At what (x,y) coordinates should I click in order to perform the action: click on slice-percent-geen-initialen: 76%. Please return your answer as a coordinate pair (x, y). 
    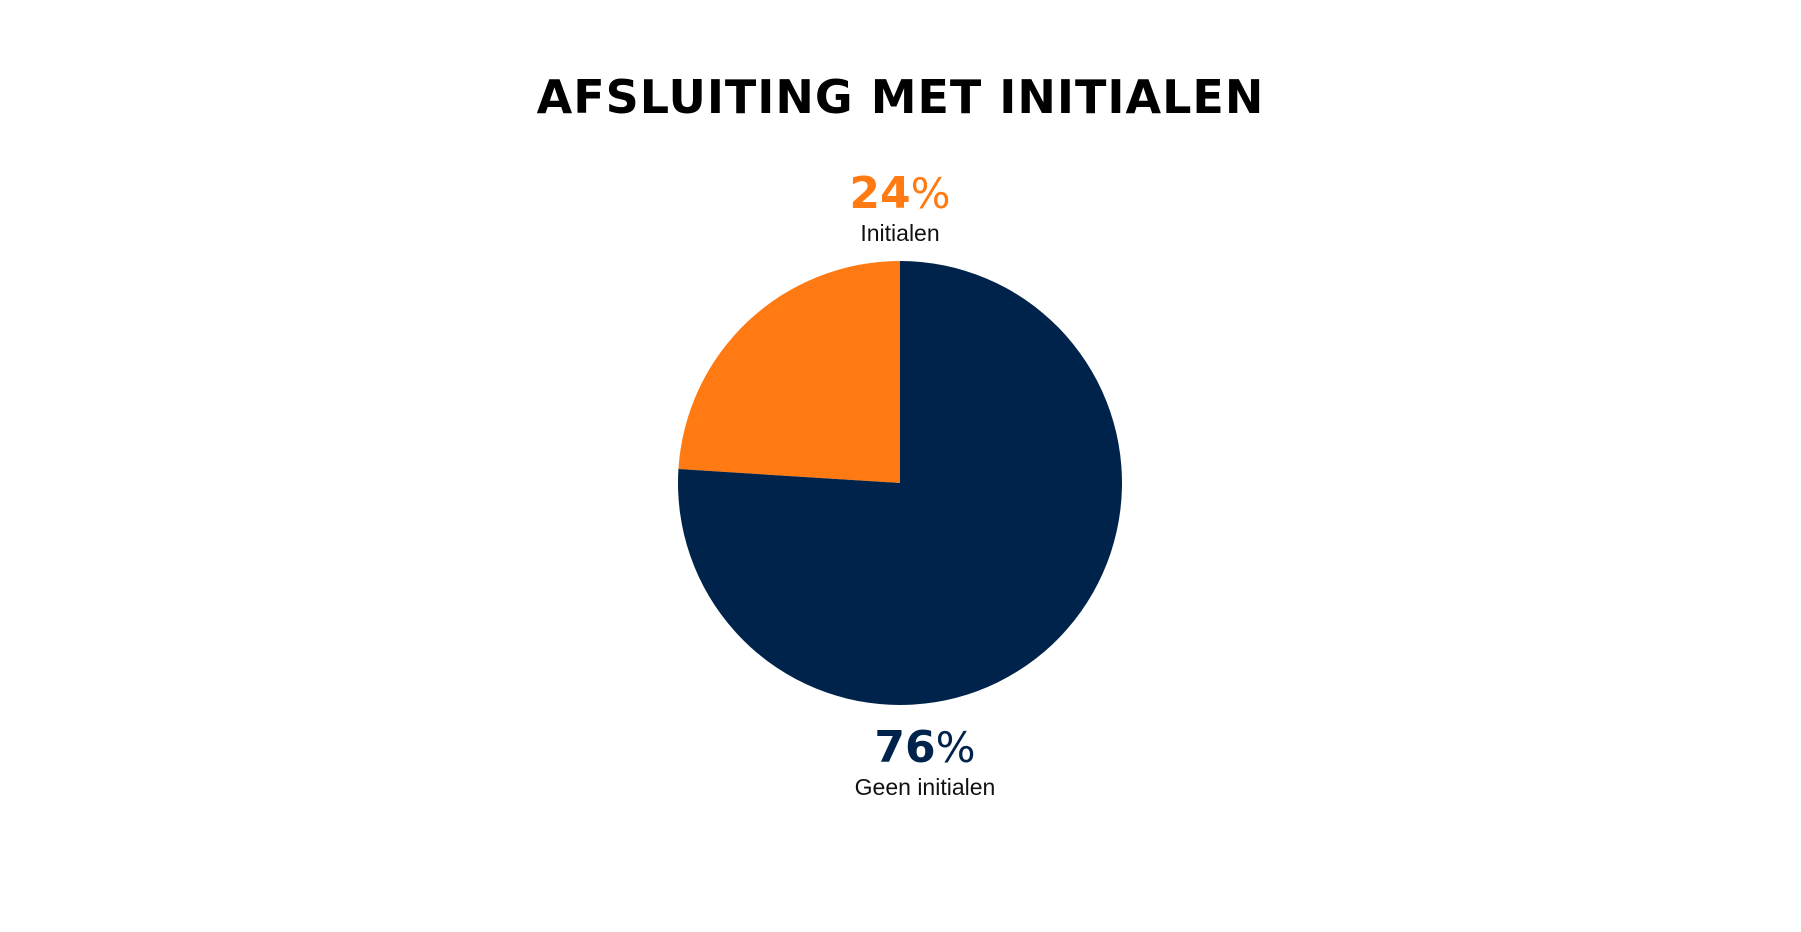
    Looking at the image, I should click on (925, 748).